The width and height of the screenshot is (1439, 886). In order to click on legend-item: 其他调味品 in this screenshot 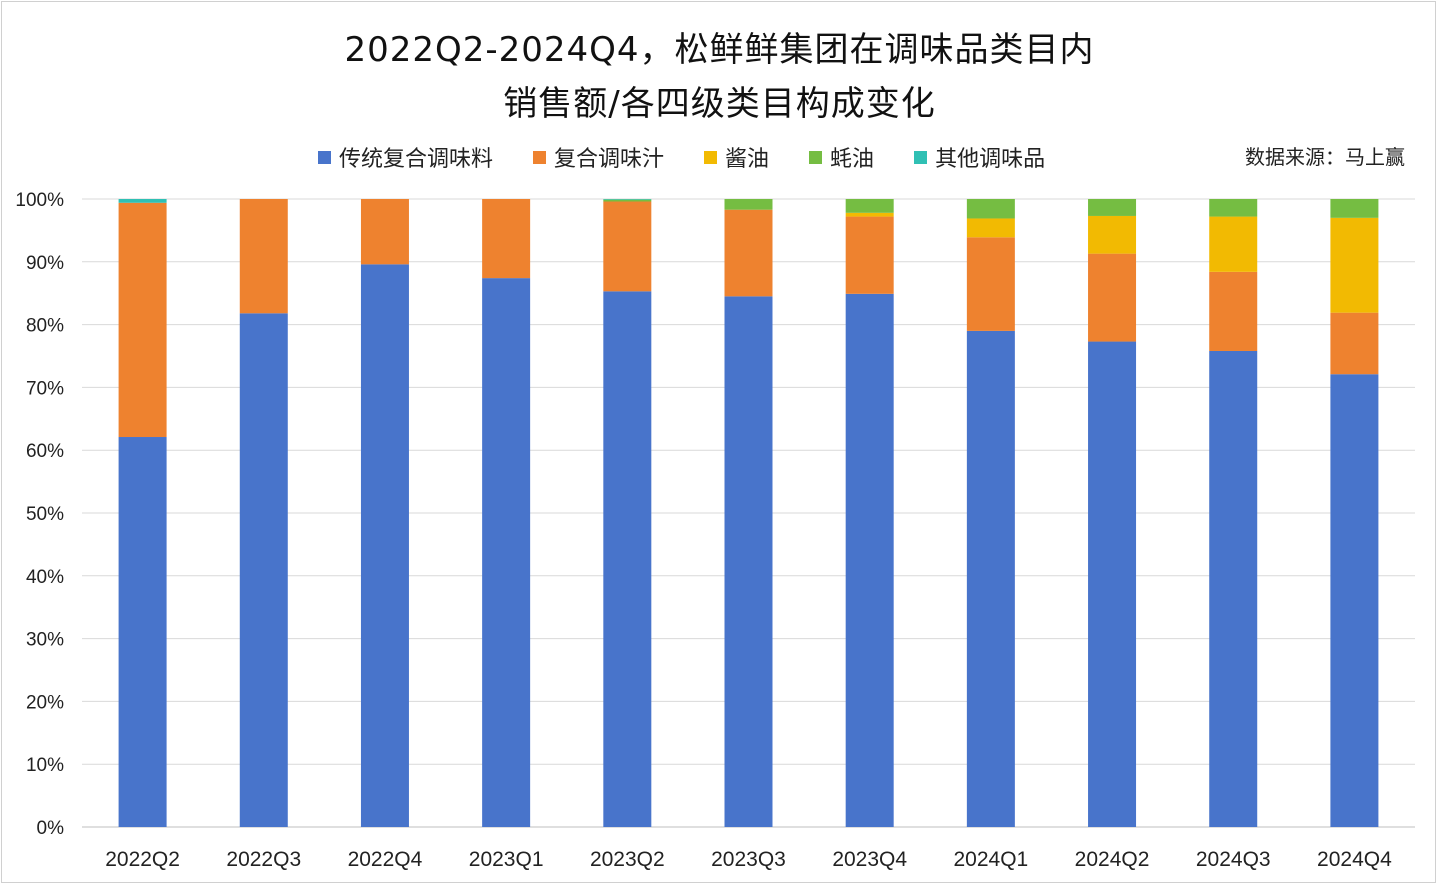, I will do `click(979, 157)`.